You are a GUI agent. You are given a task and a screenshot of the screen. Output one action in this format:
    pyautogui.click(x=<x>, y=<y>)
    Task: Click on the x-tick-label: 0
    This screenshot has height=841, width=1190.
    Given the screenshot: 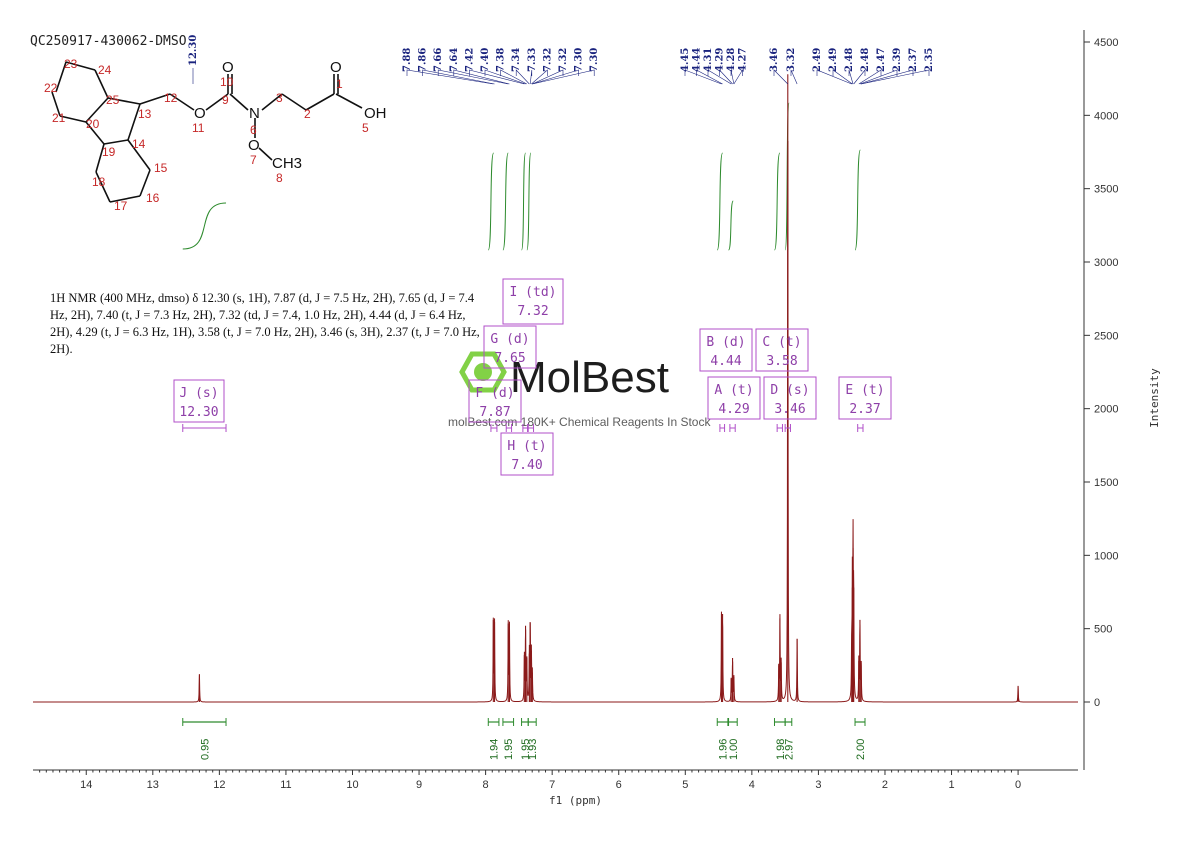 What is the action you would take?
    pyautogui.click(x=1018, y=785)
    